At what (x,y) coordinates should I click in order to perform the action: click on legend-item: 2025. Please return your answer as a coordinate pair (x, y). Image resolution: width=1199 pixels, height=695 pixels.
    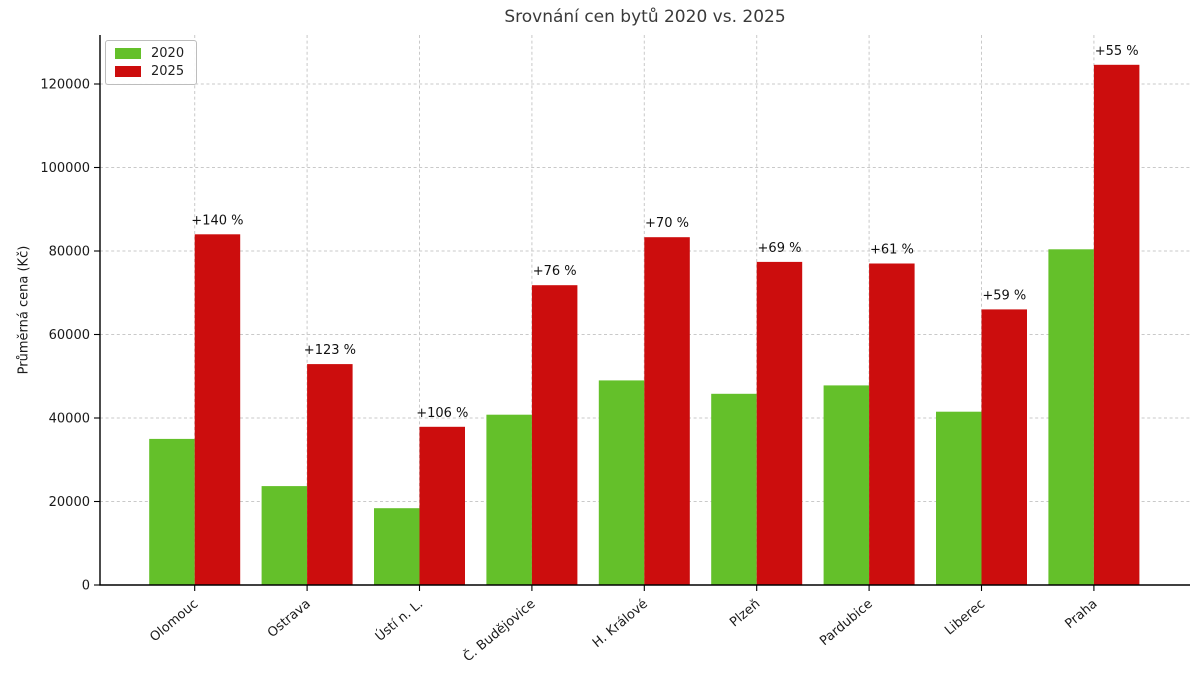
    Looking at the image, I should click on (149, 71).